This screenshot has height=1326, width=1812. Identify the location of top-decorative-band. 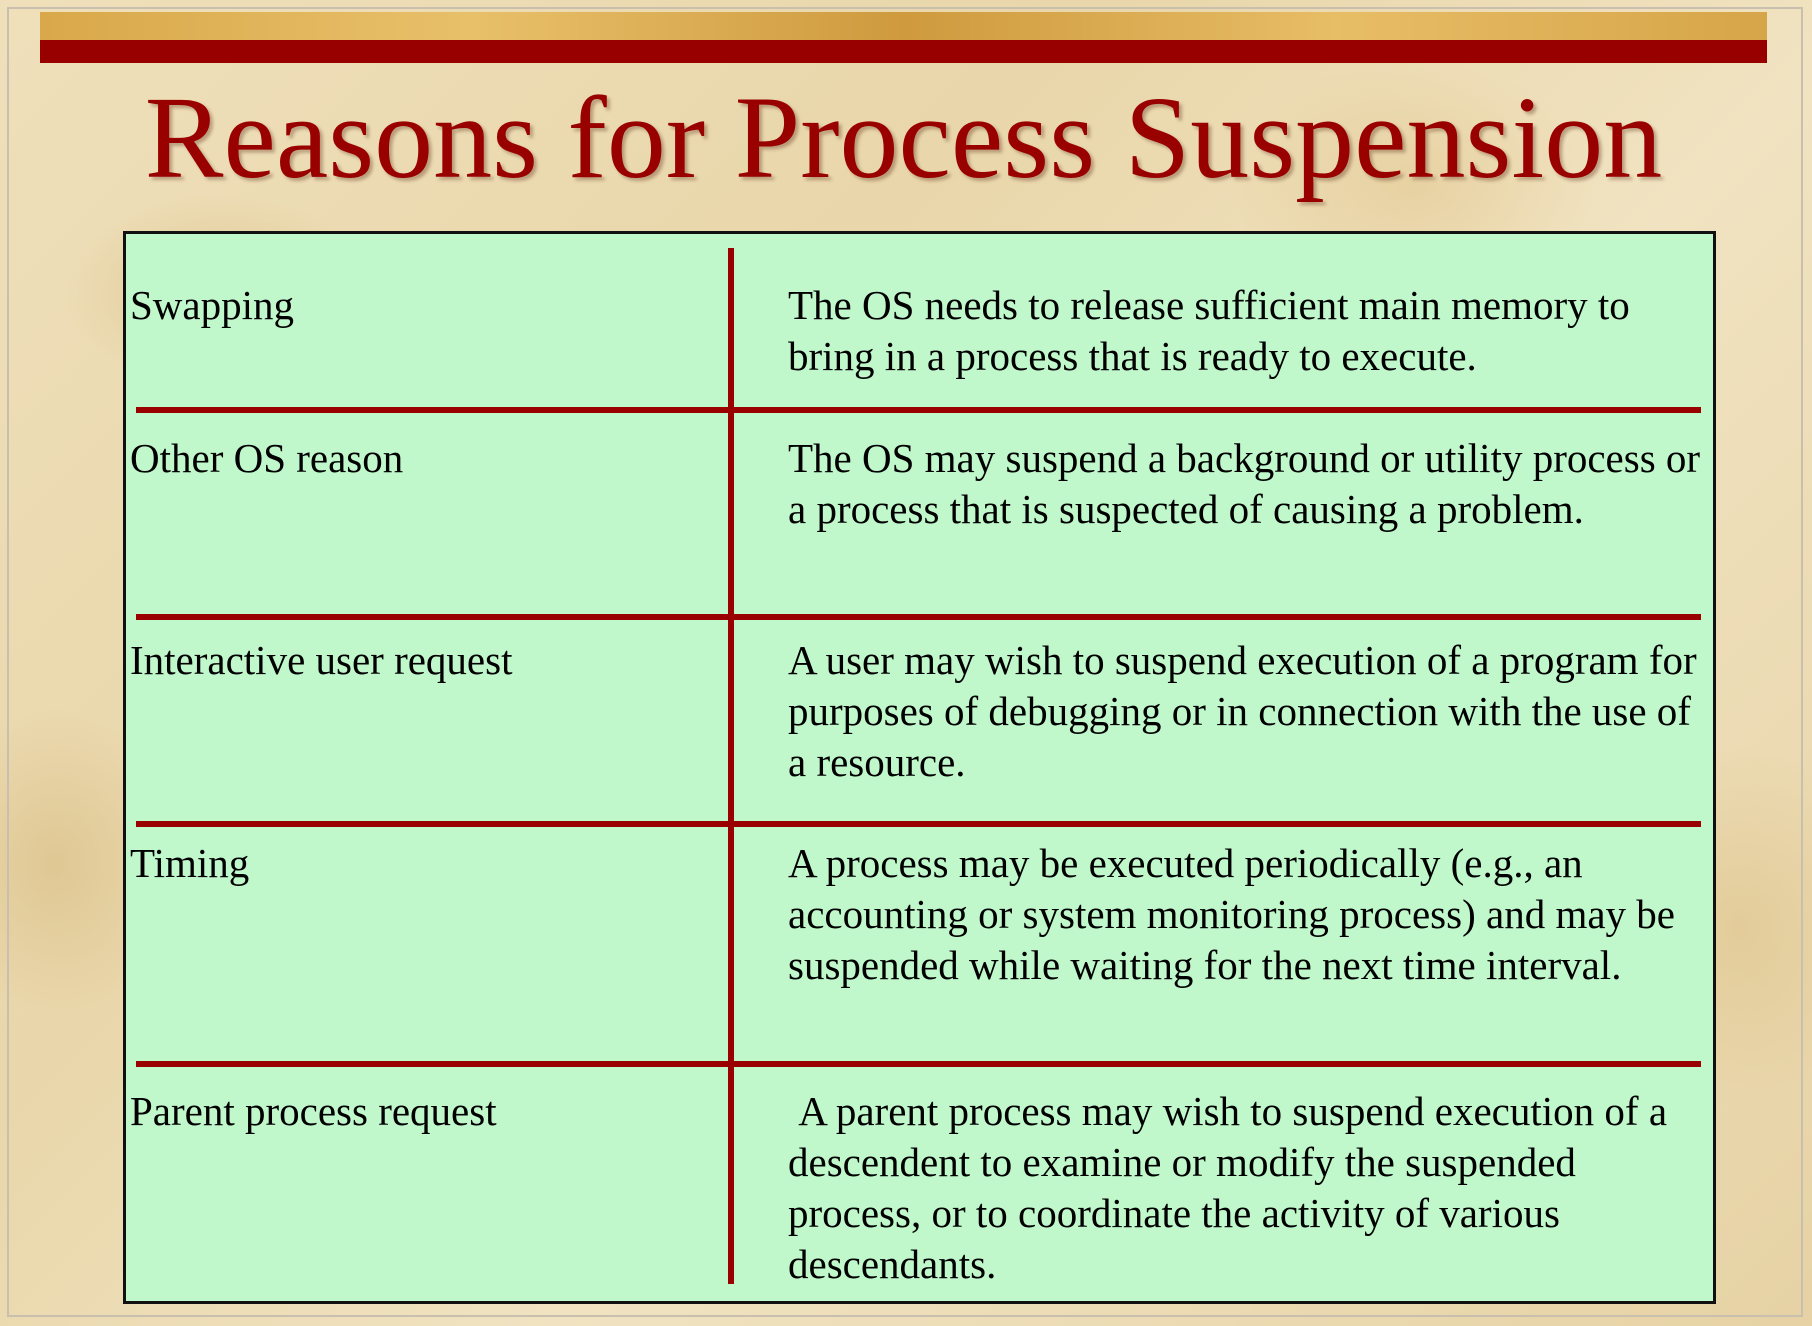
(903, 26).